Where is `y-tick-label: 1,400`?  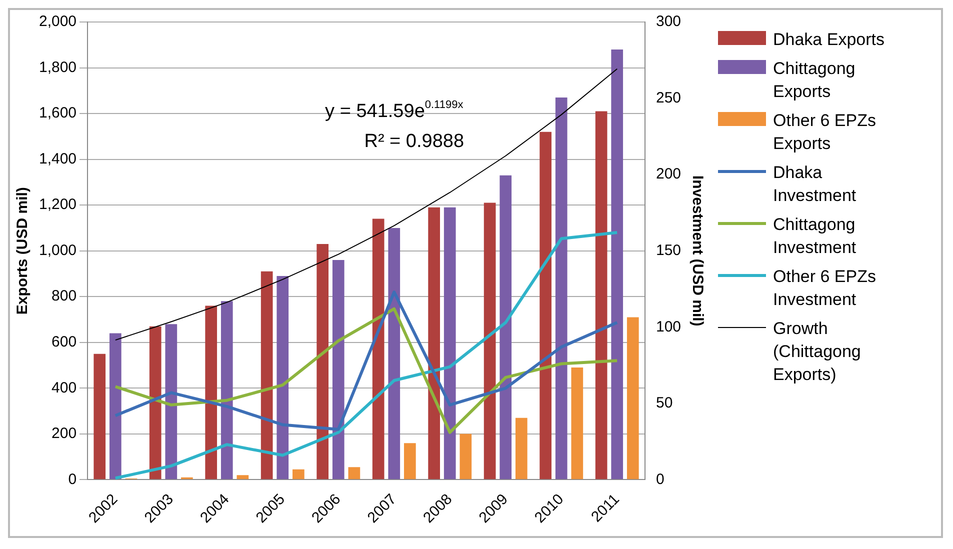
y-tick-label: 1,400 is located at coordinates (57, 159).